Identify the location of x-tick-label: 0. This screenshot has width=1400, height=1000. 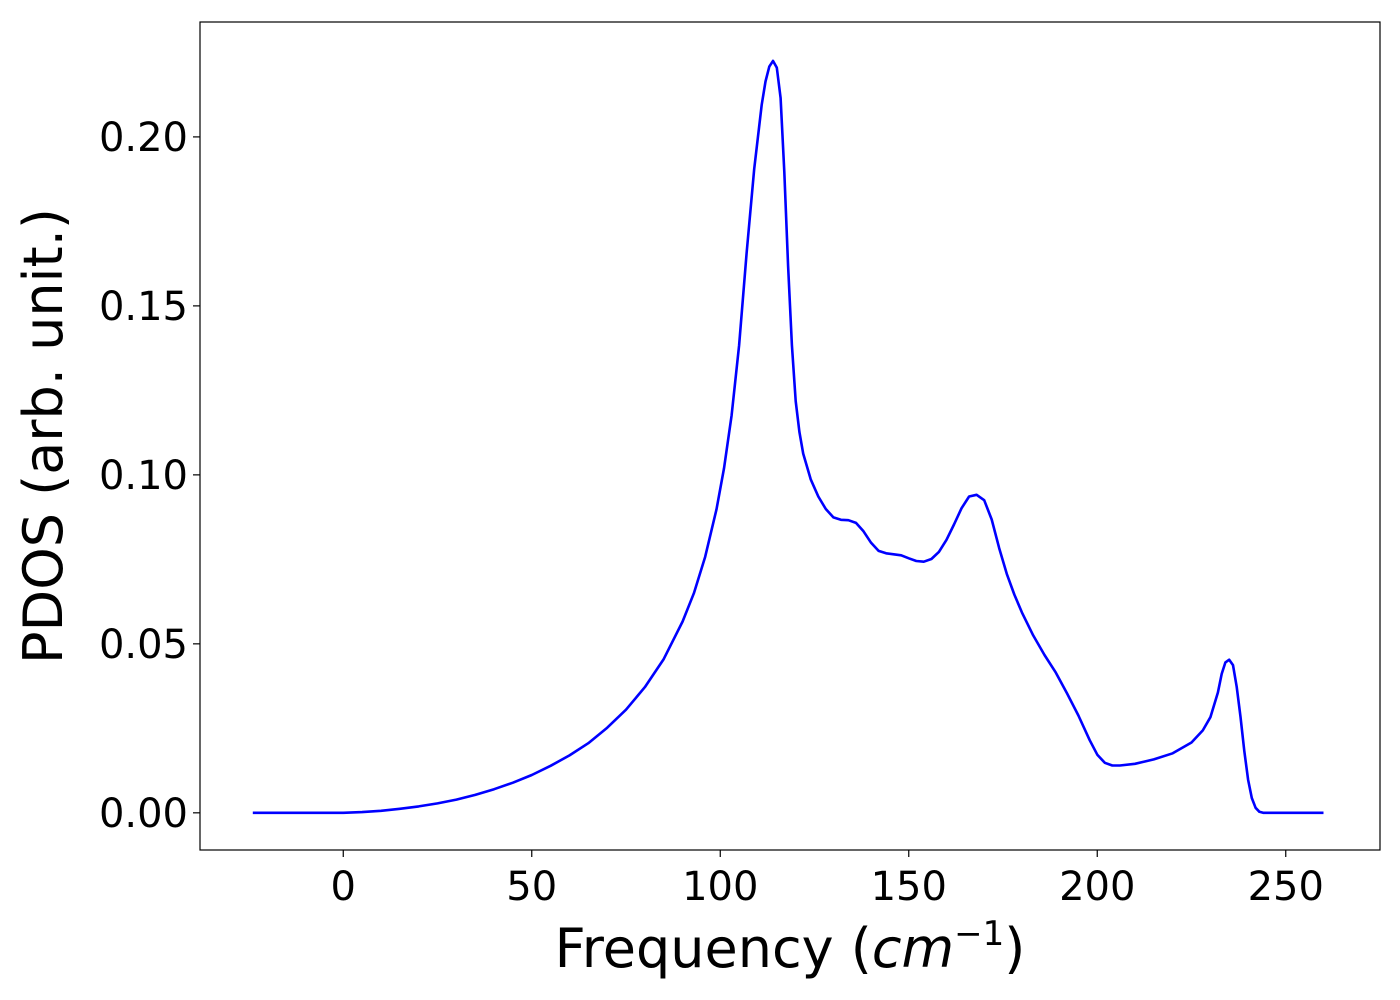
(343, 887).